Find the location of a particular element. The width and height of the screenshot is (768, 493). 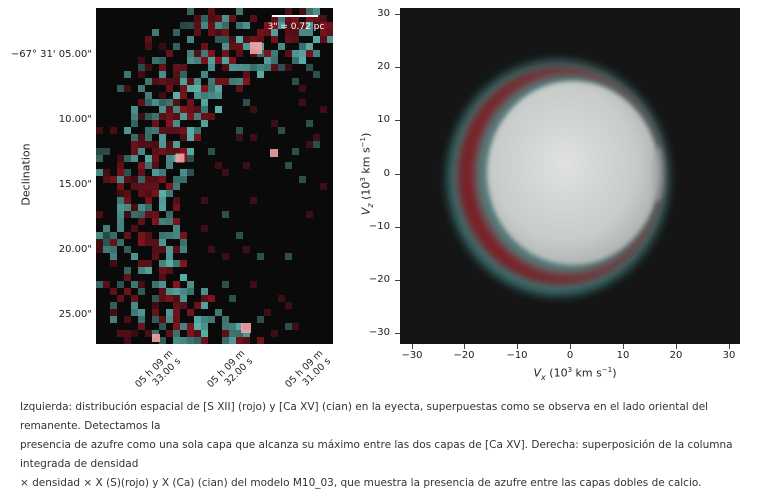

dec-tick-4: 25.00" is located at coordinates (75, 314).